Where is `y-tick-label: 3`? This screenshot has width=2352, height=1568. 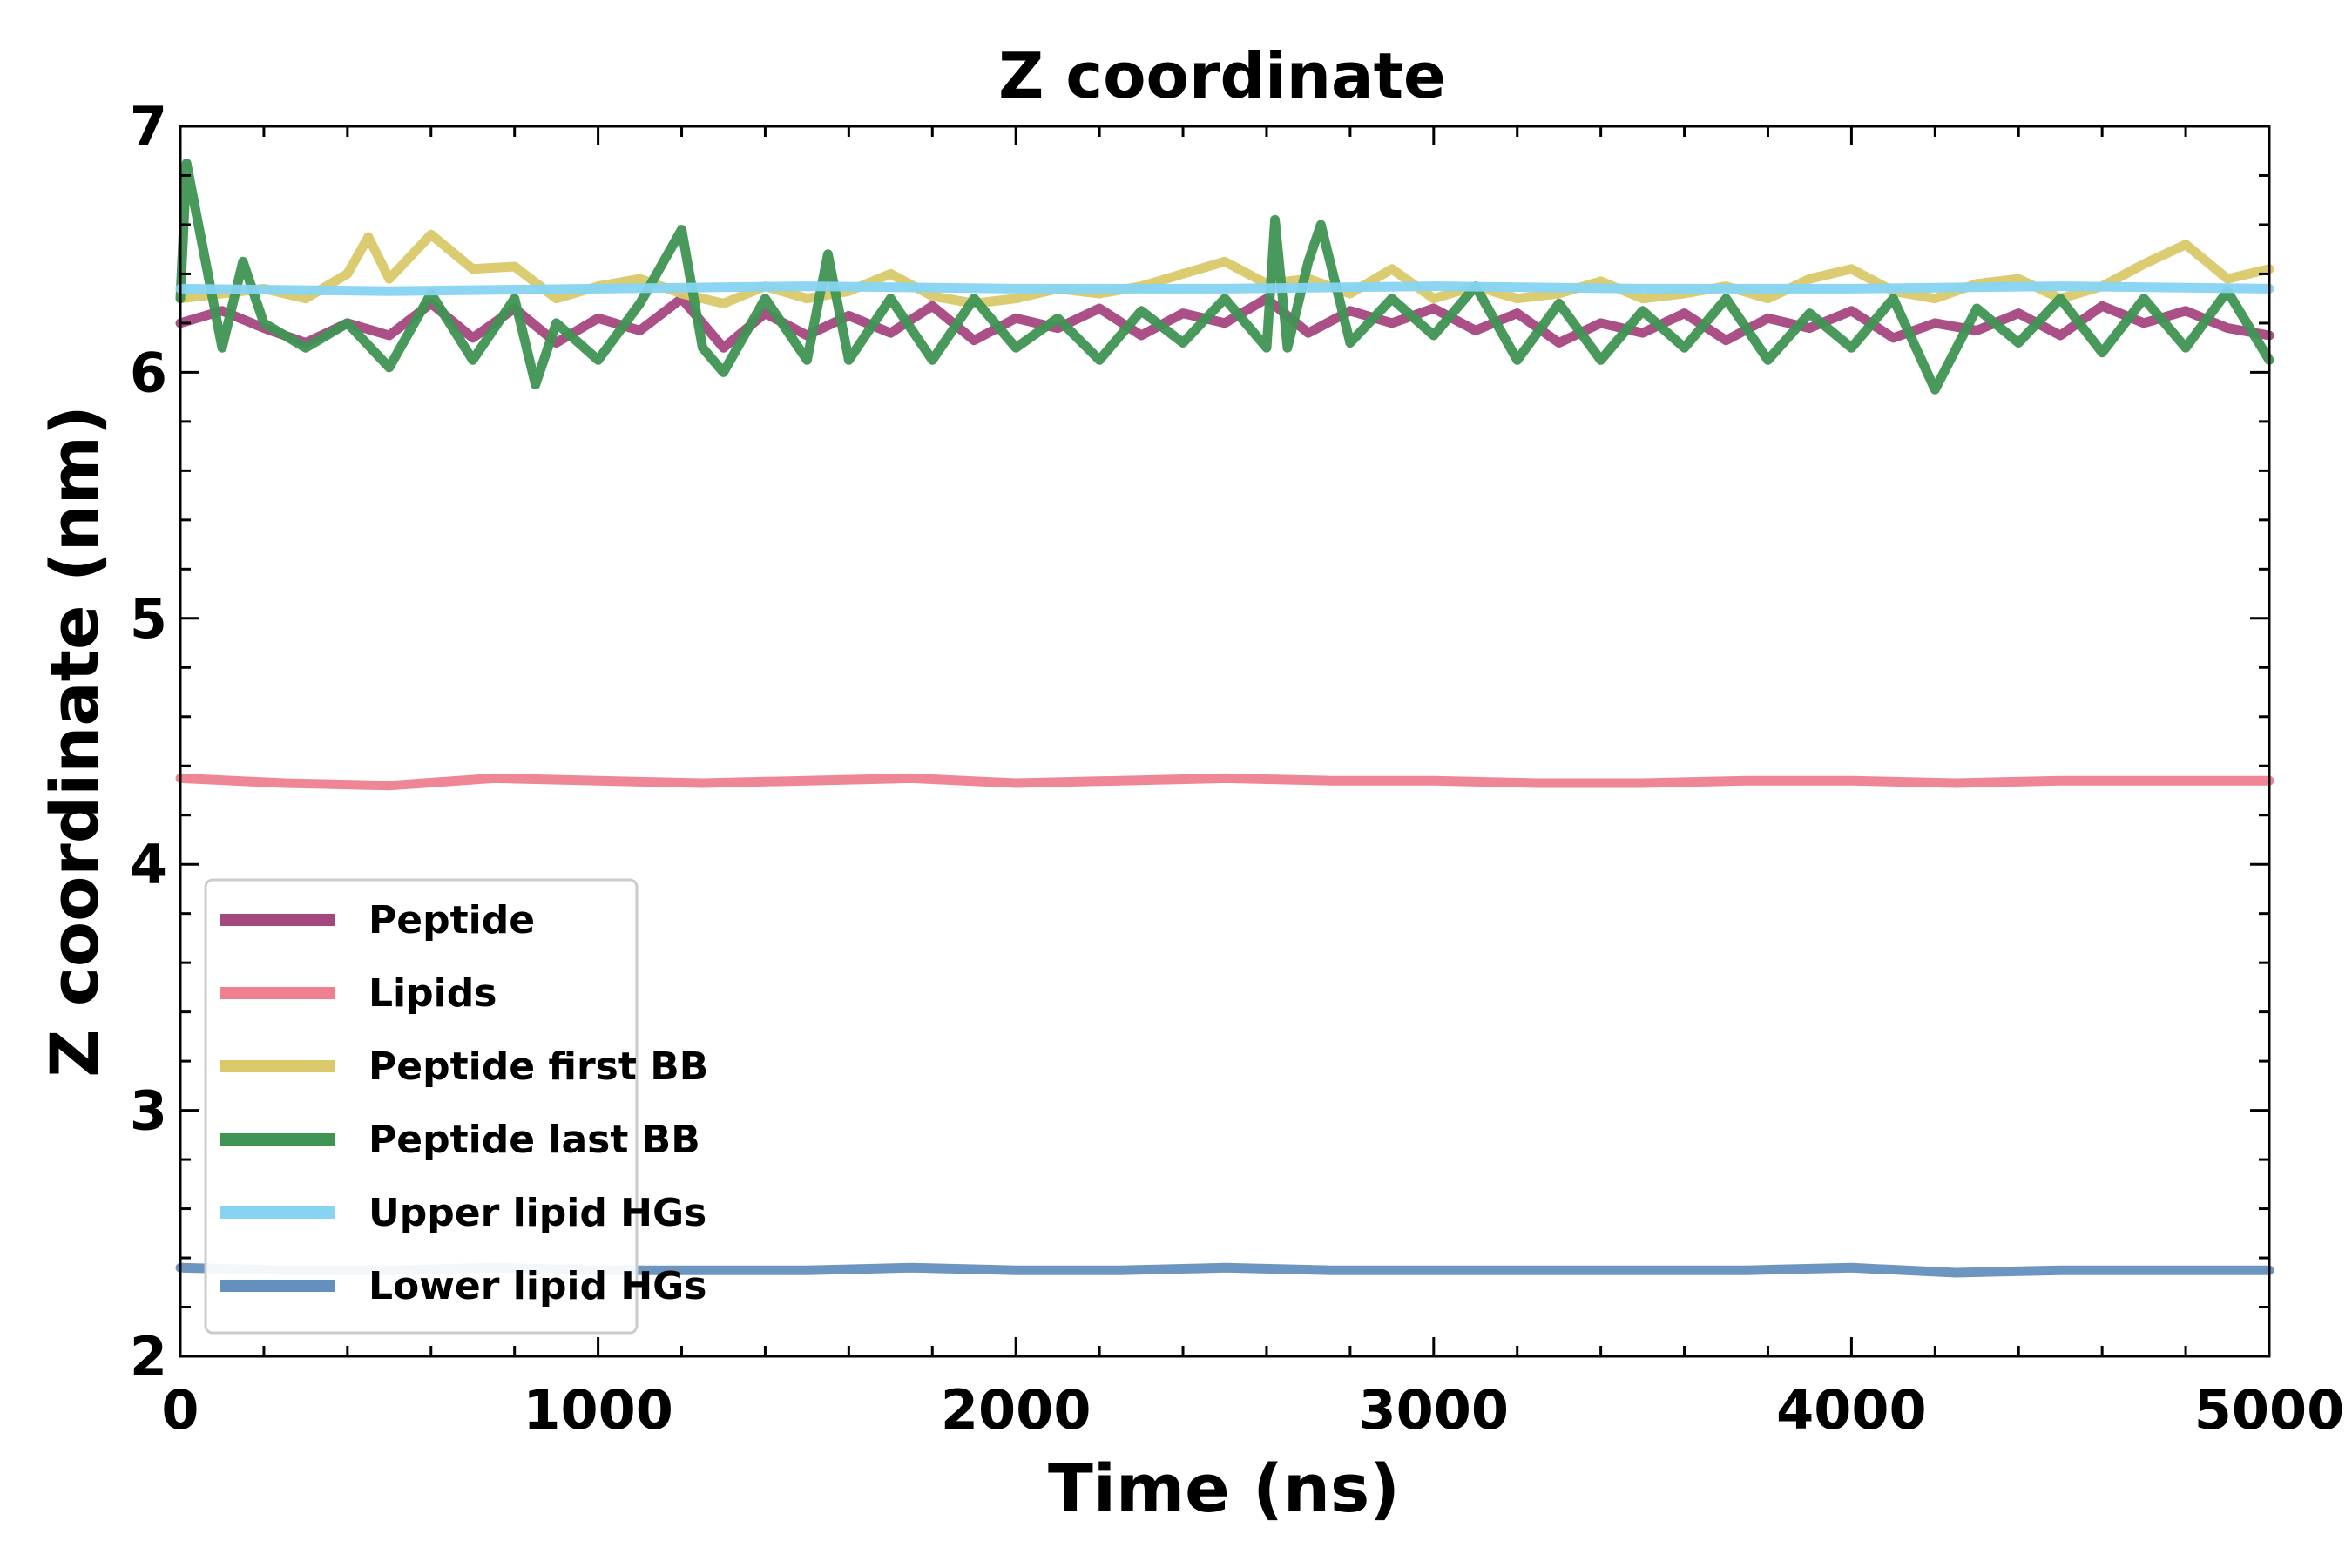
y-tick-label: 3 is located at coordinates (148, 1111).